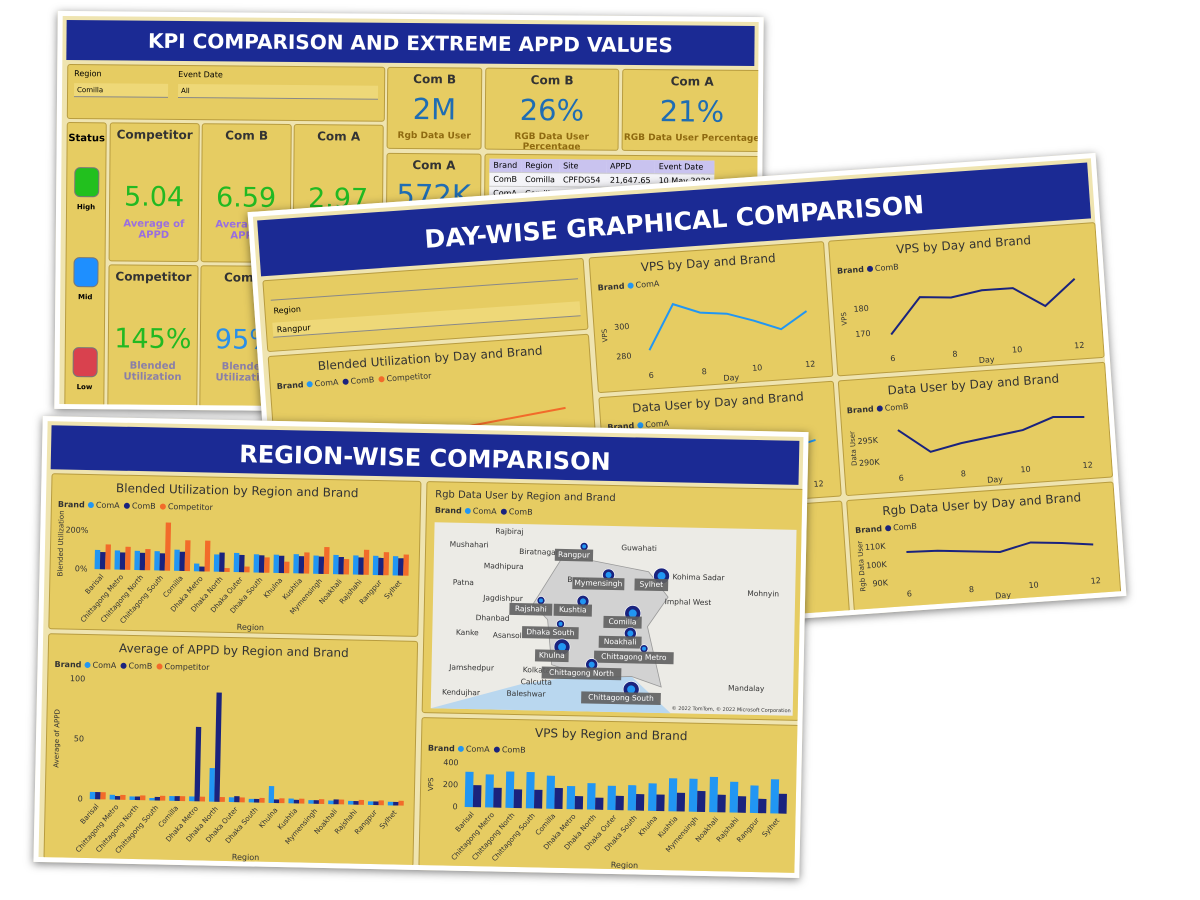 This screenshot has width=1200, height=900. Describe the element at coordinates (493, 618) in the screenshot. I see `map-place-label: Dhanbad` at that location.